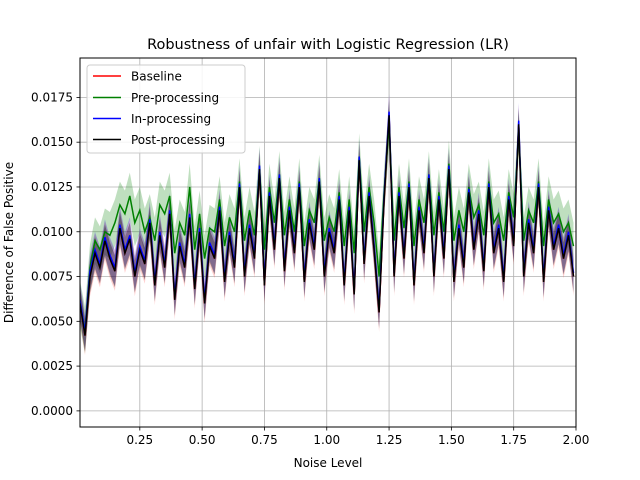 This screenshot has width=640, height=480. What do you see at coordinates (264, 440) in the screenshot?
I see `x-tick-label: 0.75` at bounding box center [264, 440].